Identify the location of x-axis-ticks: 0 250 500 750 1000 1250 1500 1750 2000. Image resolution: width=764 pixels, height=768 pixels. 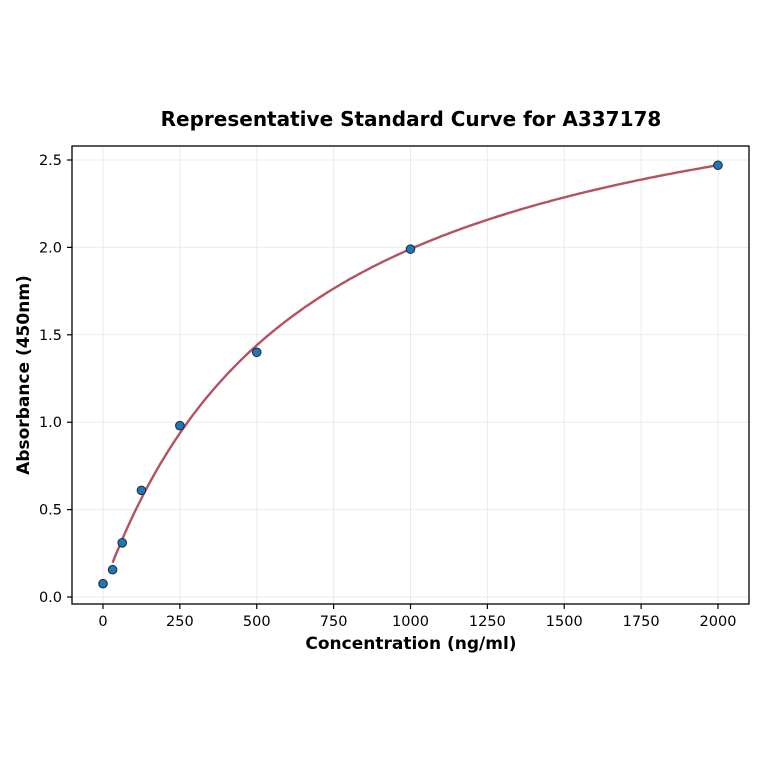
(417, 617).